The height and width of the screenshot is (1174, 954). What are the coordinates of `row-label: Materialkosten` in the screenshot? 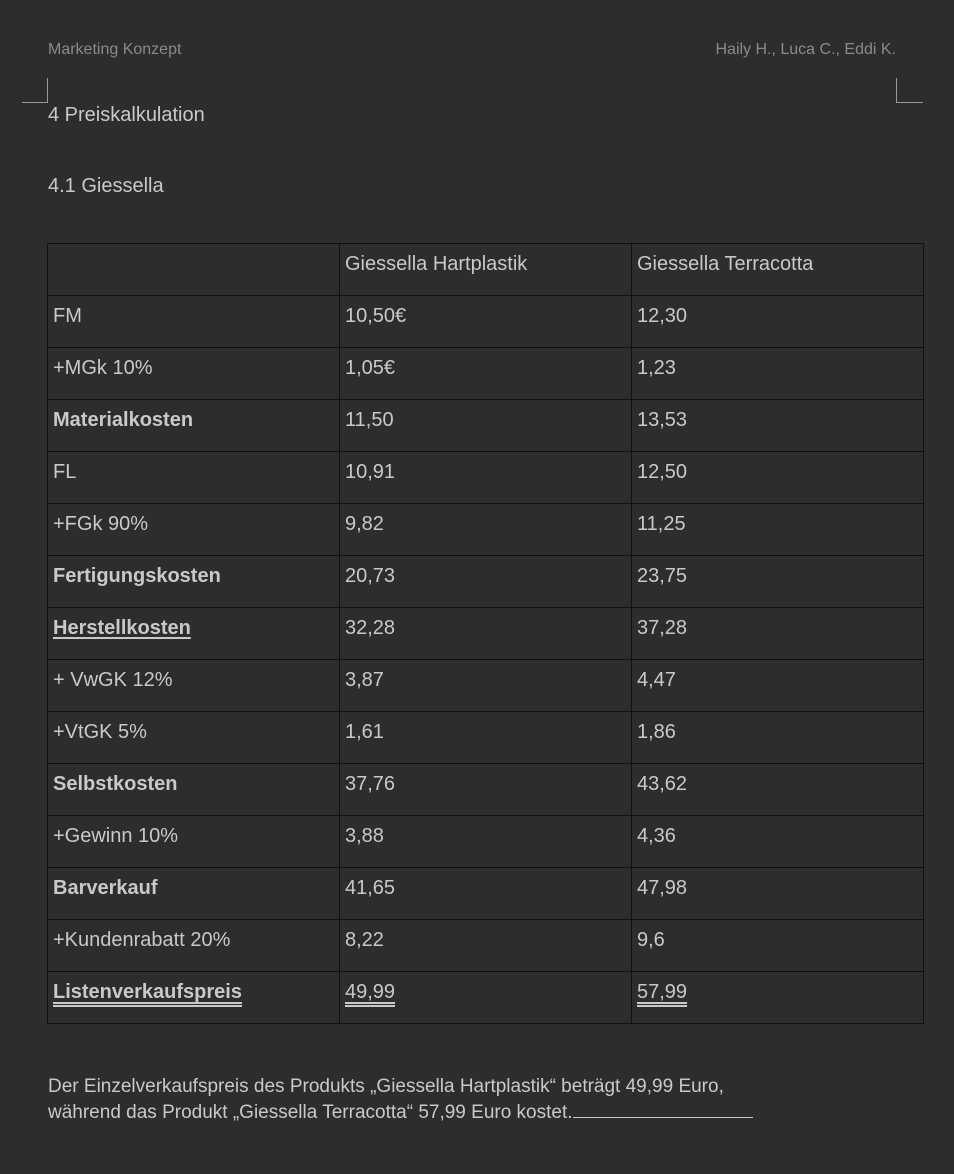 It's located at (193, 425).